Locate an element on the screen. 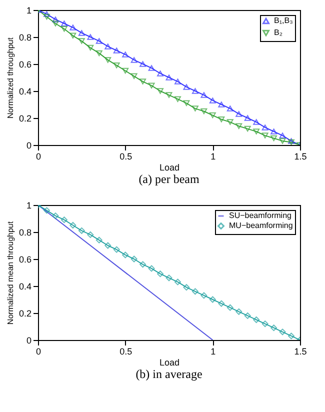 This screenshot has width=325, height=412. x-tick-label: 0.5 is located at coordinates (126, 351).